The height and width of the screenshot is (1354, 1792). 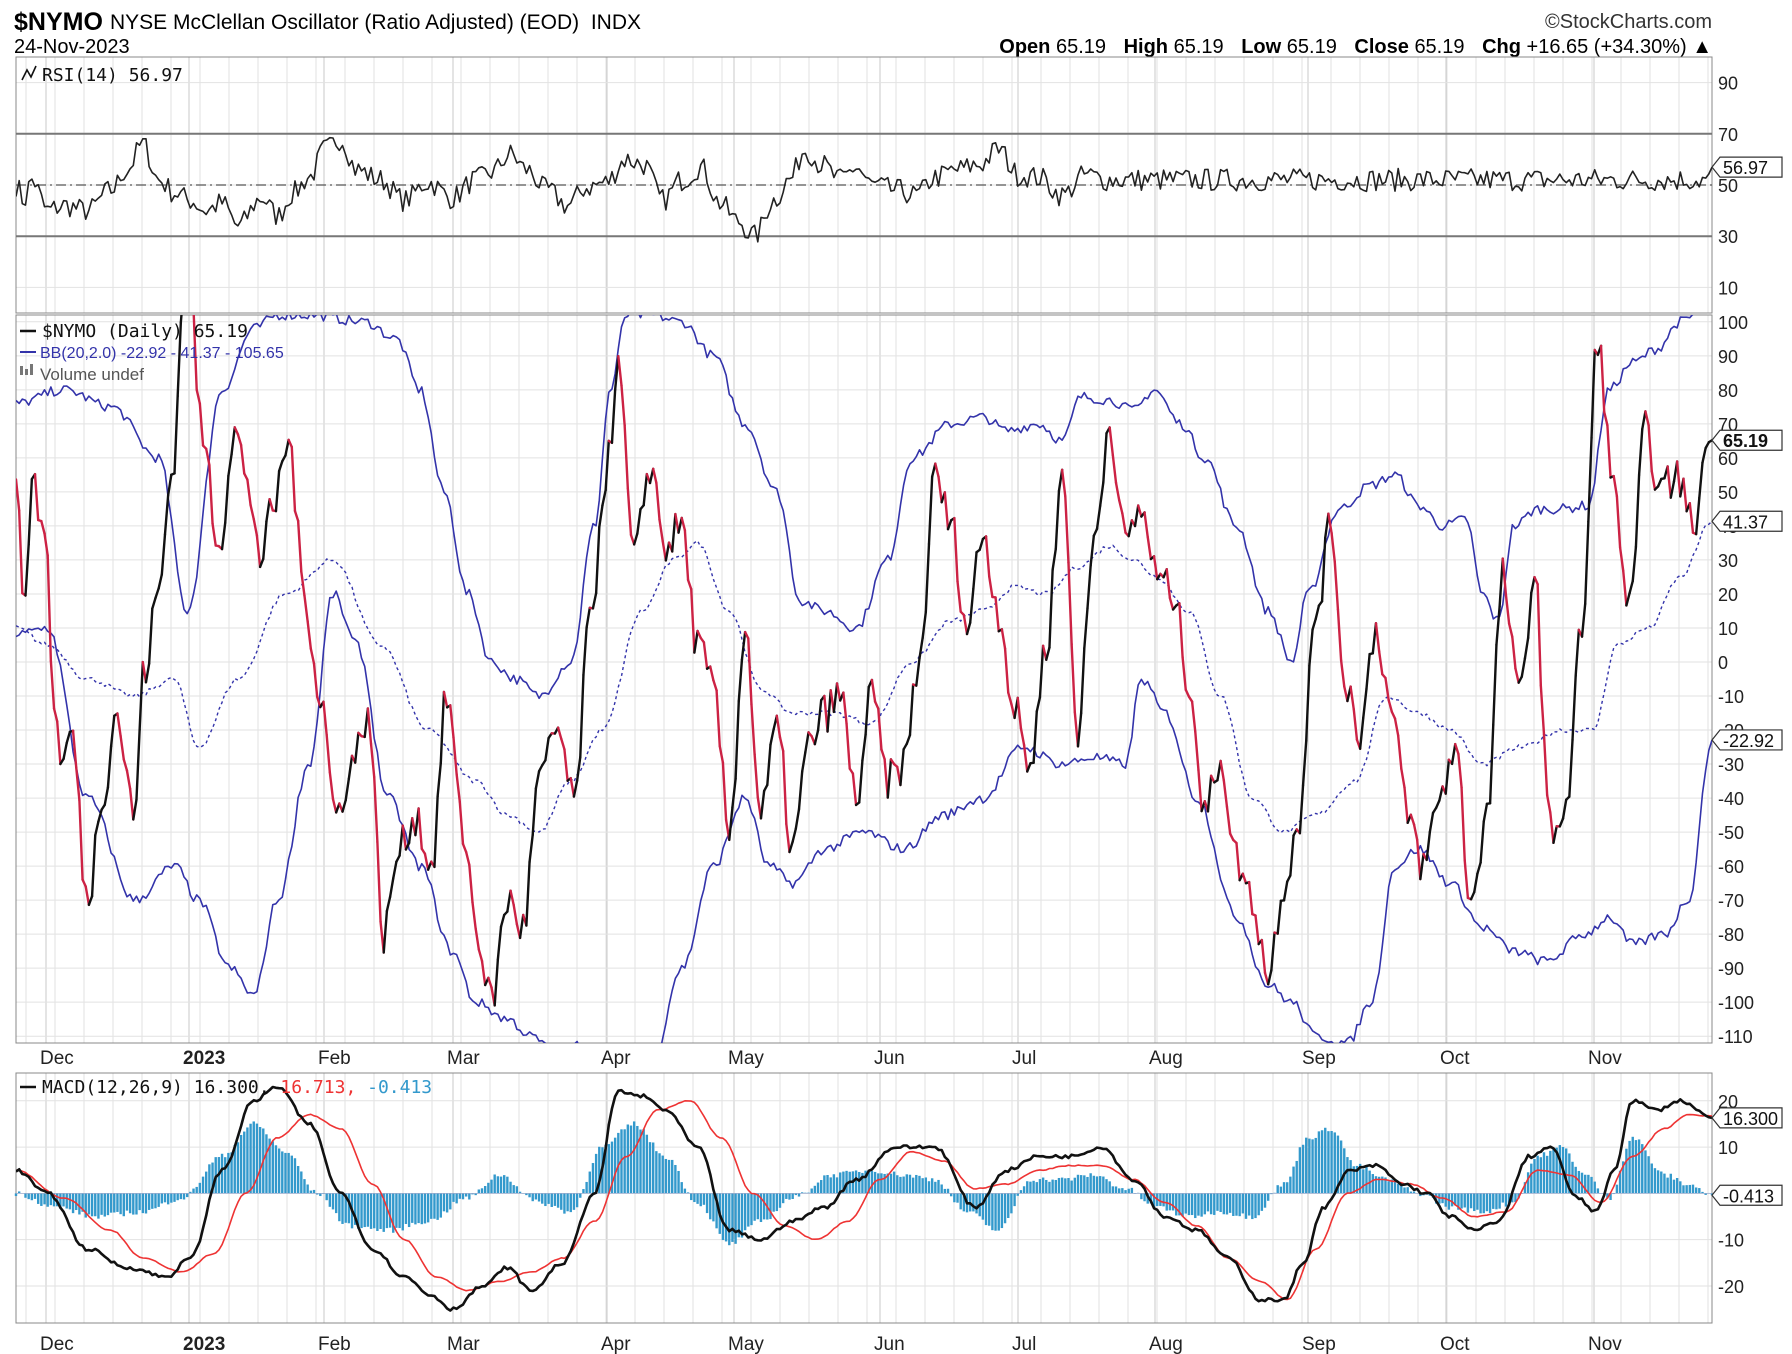 What do you see at coordinates (615, 22) in the screenshot?
I see `exchange: INDX` at bounding box center [615, 22].